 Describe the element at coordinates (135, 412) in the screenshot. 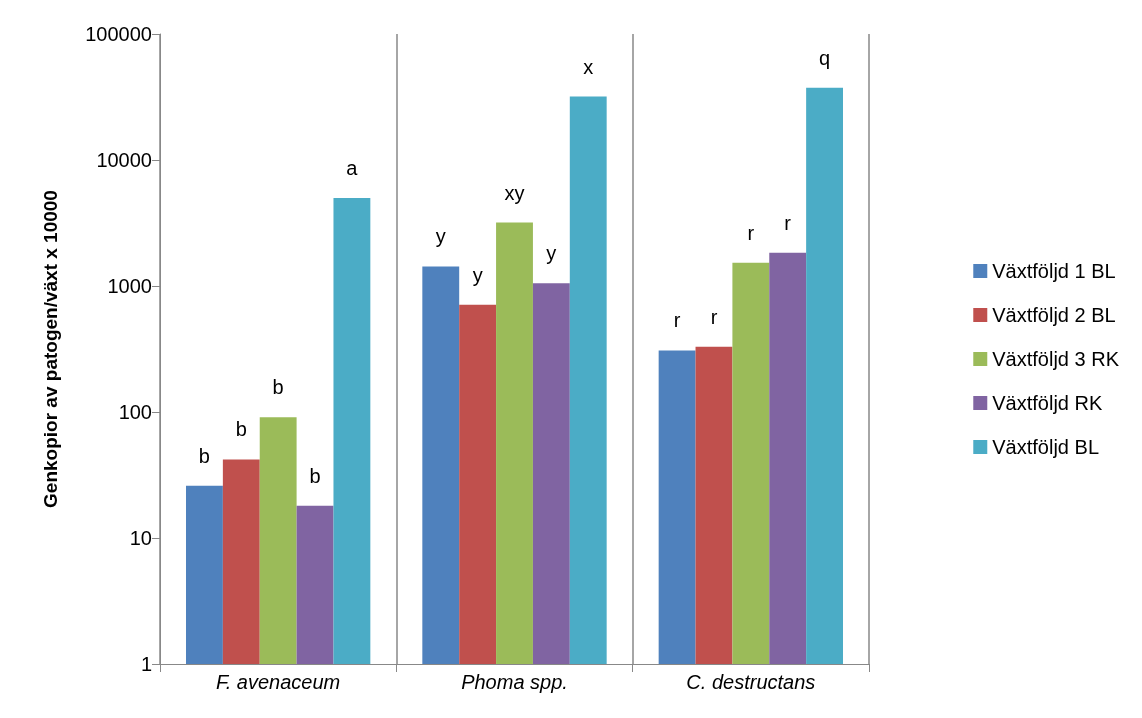

I see `y-tick-label: 100` at that location.